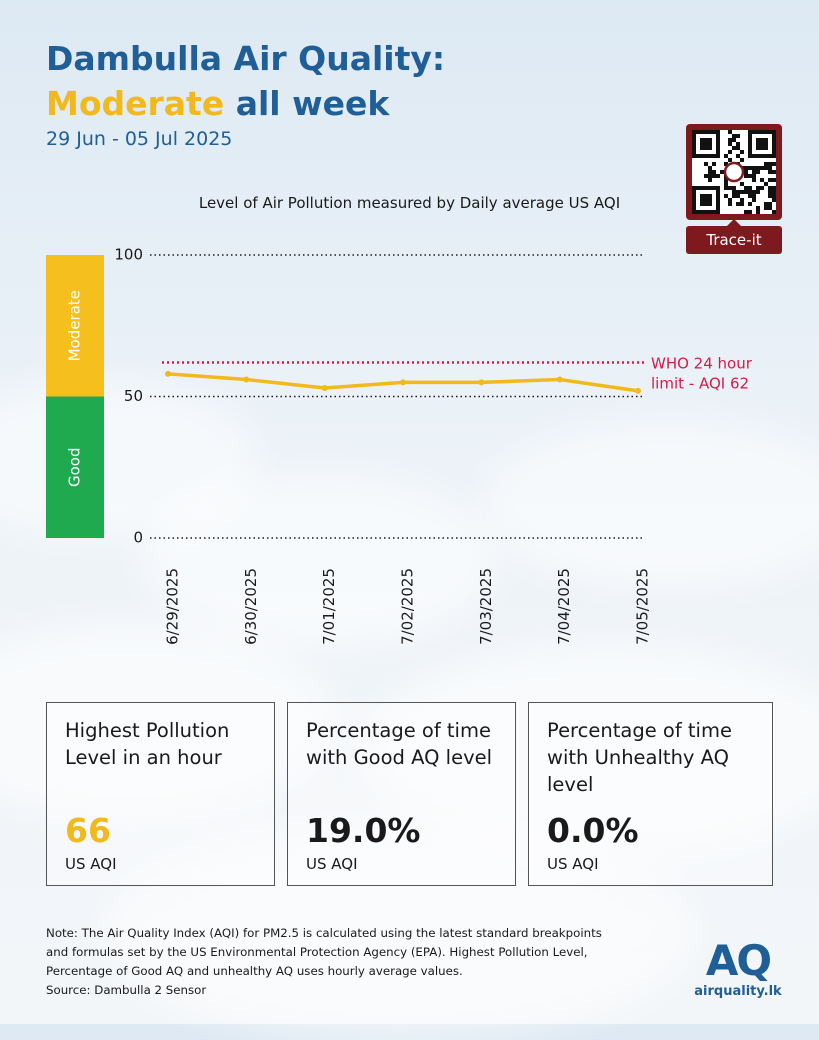 This screenshot has width=819, height=1040. I want to click on x-tick-label: 7/04/2025, so click(564, 606).